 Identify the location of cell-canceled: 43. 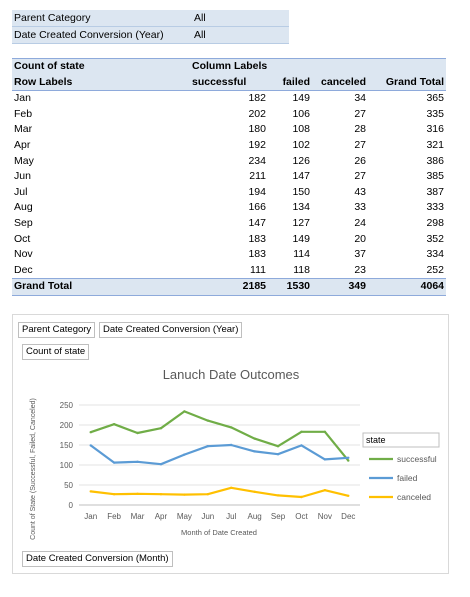
(360, 191).